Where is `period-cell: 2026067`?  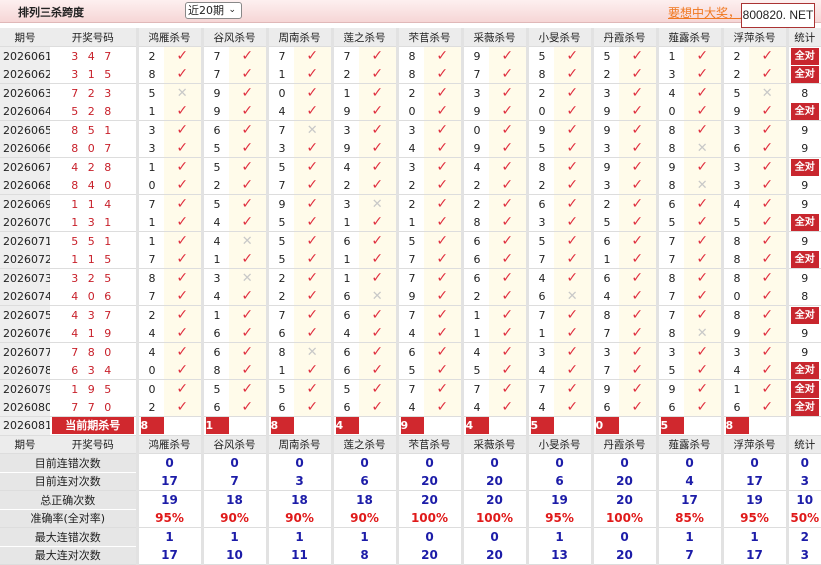
period-cell: 2026067 is located at coordinates (25, 166).